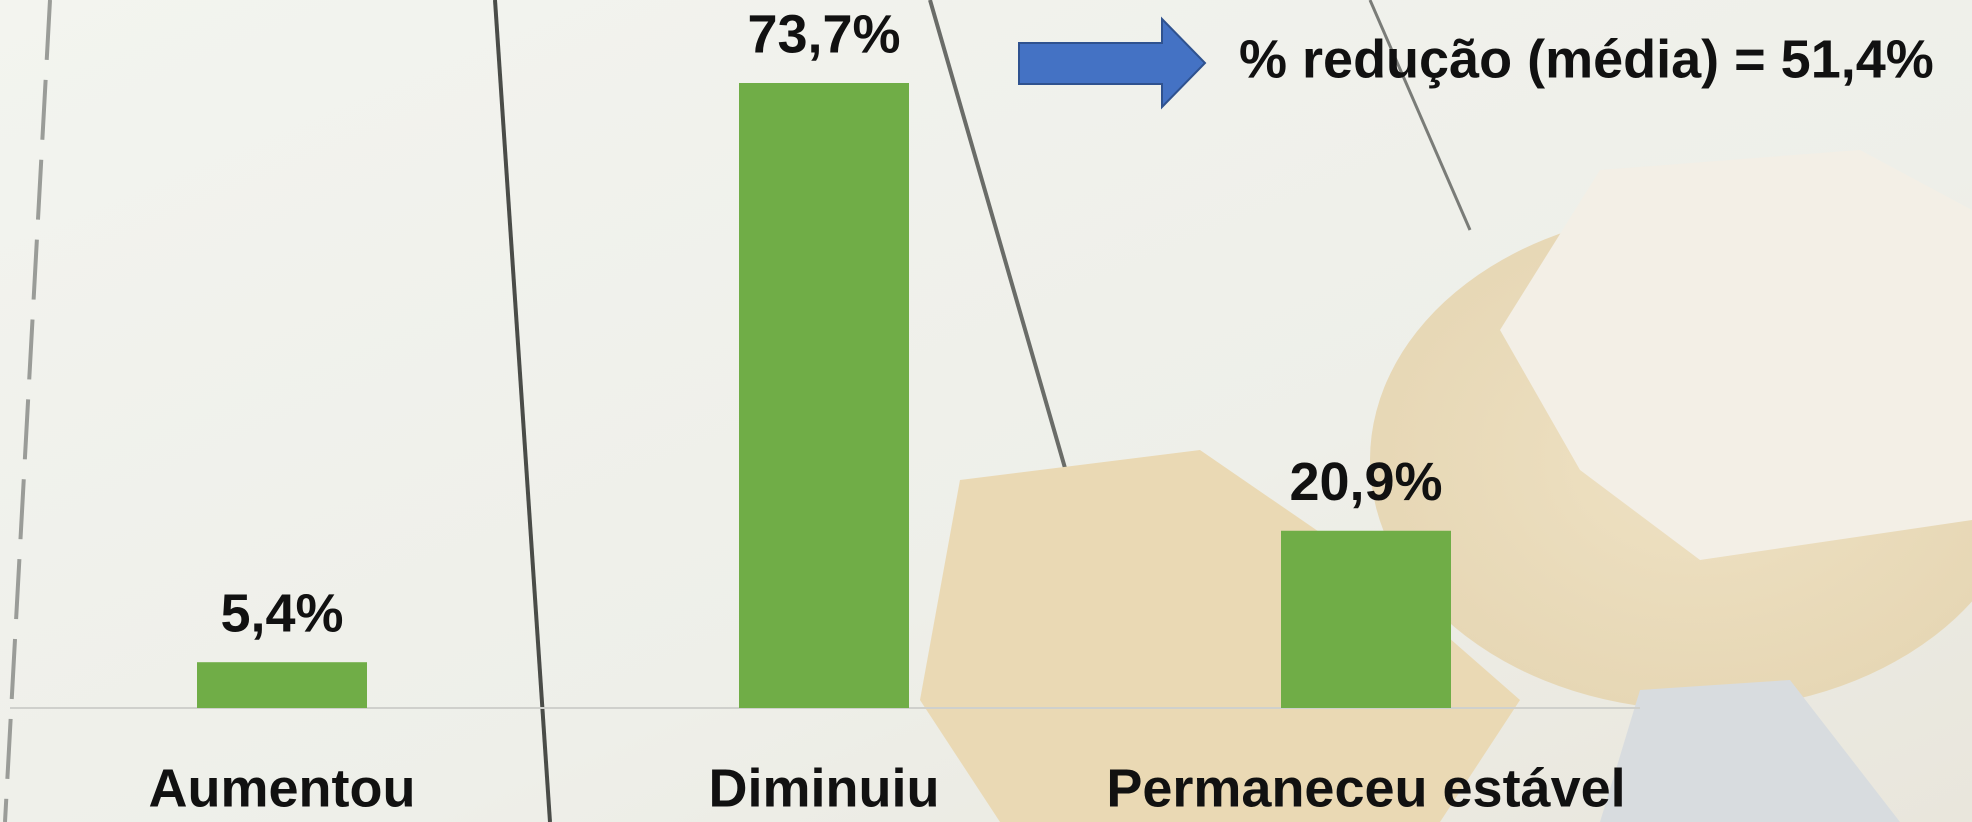 The width and height of the screenshot is (1972, 822). What do you see at coordinates (281, 613) in the screenshot?
I see `value-label: 5,4%` at bounding box center [281, 613].